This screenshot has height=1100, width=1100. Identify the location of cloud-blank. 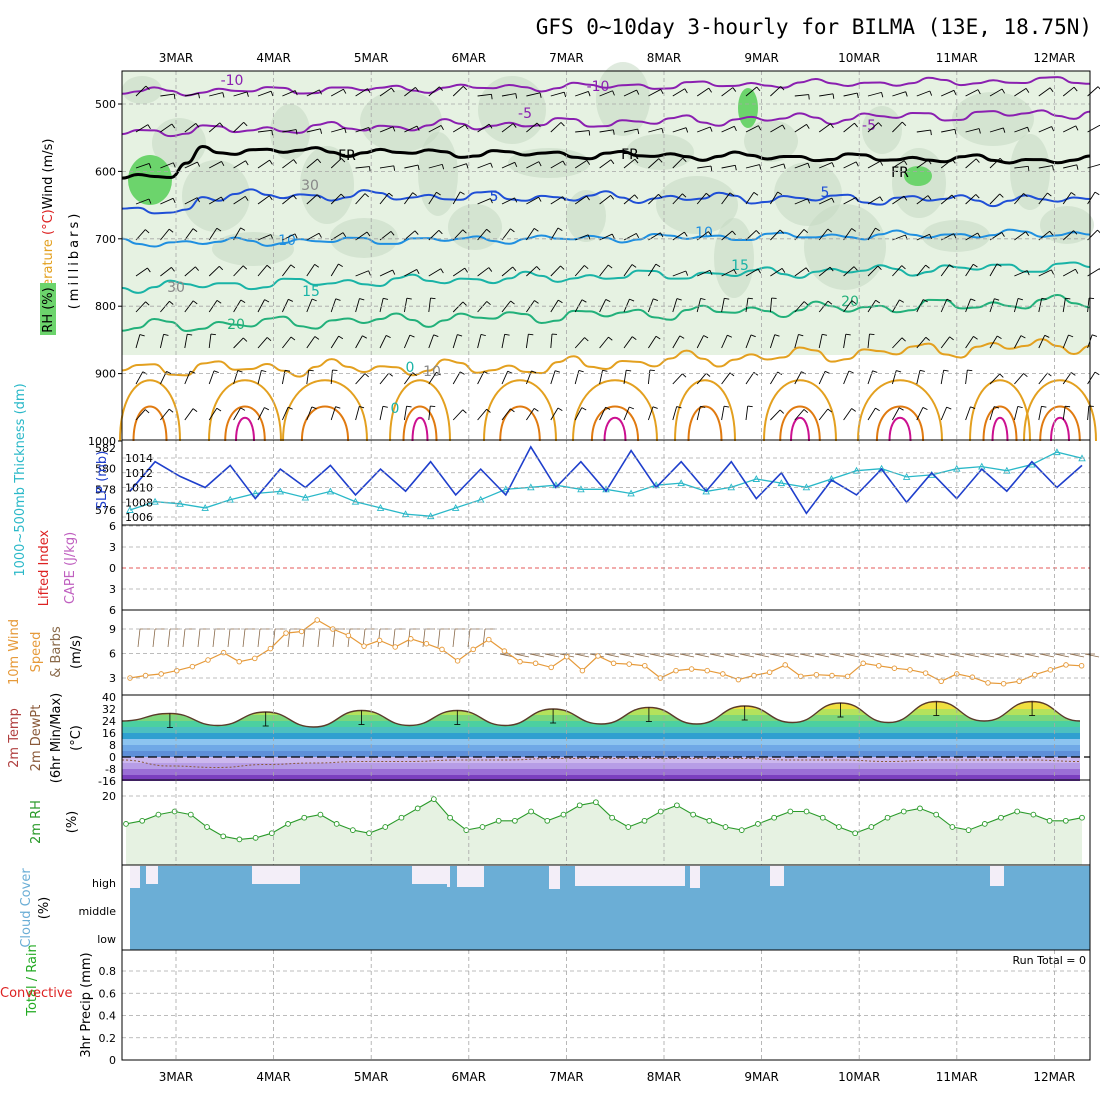
(126, 908).